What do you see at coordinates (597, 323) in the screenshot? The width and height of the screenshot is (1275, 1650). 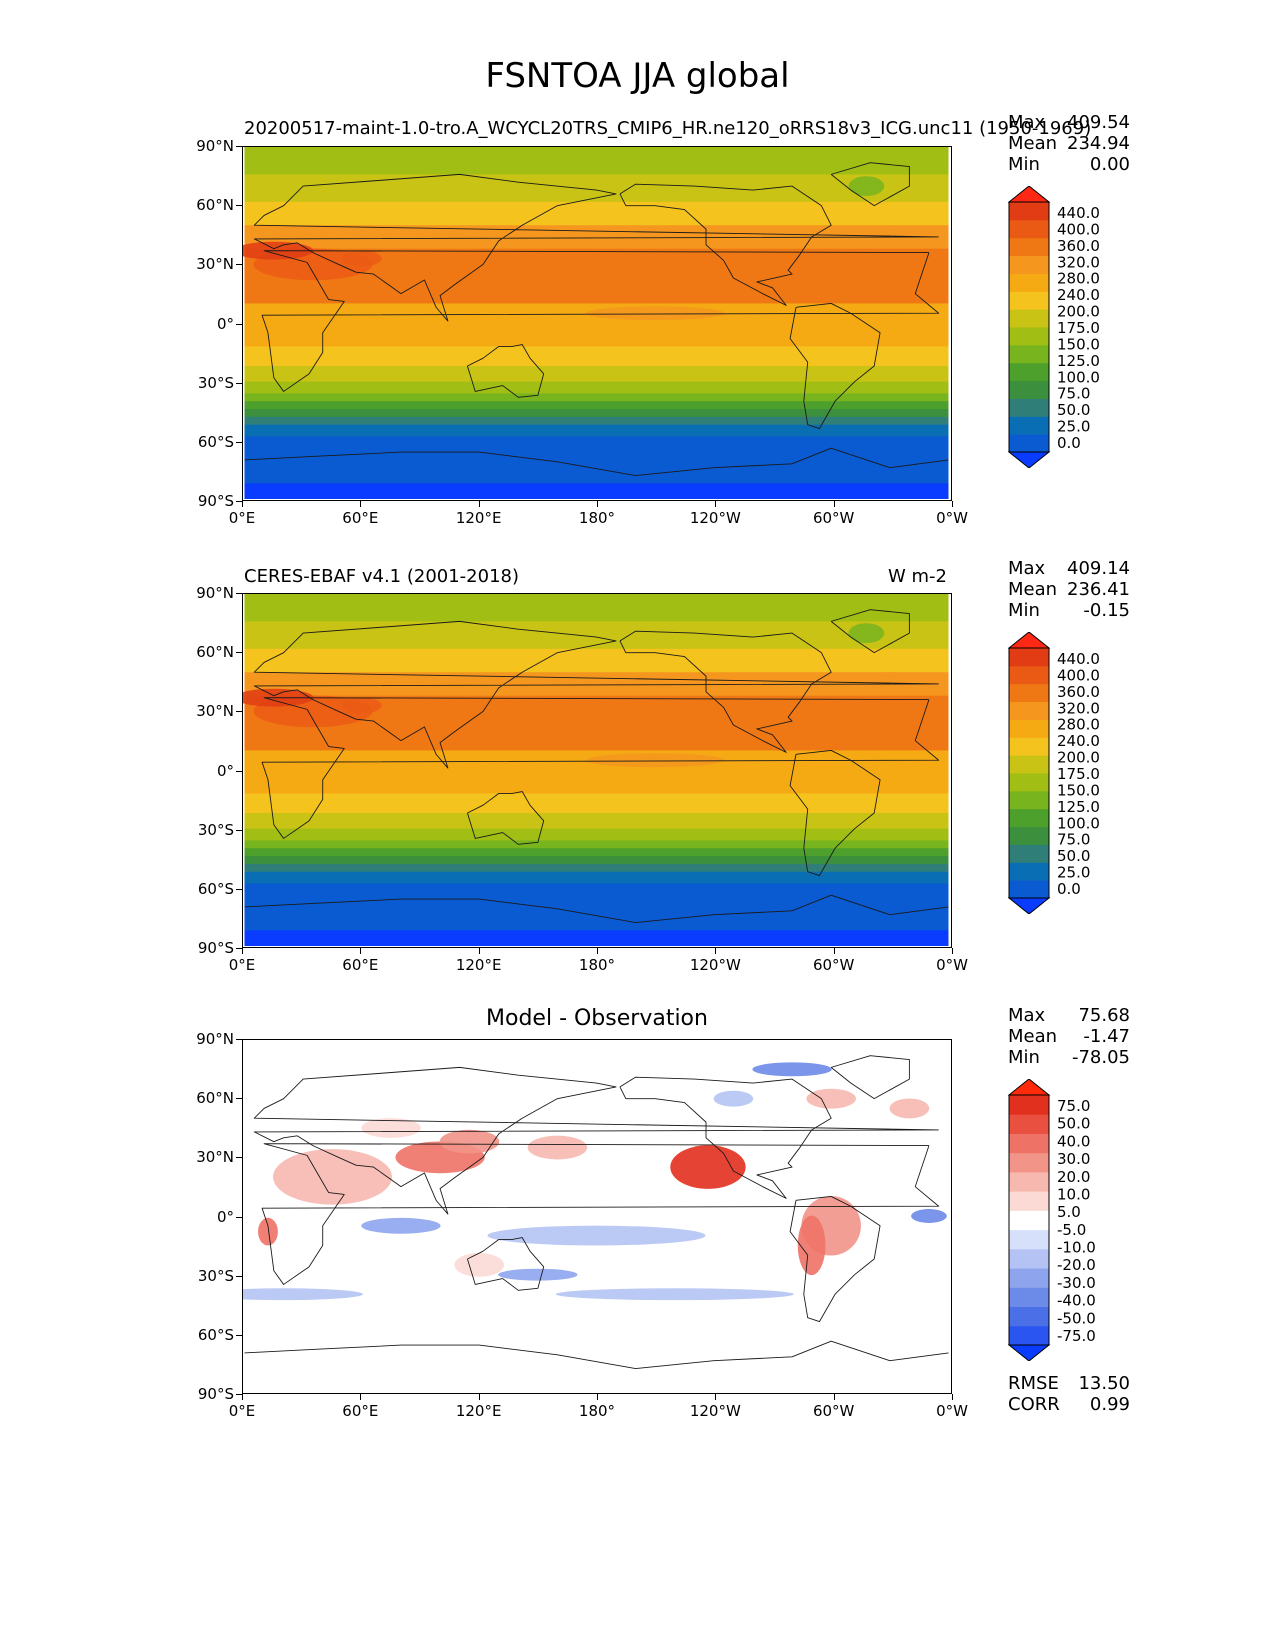 I see `panel1-map` at bounding box center [597, 323].